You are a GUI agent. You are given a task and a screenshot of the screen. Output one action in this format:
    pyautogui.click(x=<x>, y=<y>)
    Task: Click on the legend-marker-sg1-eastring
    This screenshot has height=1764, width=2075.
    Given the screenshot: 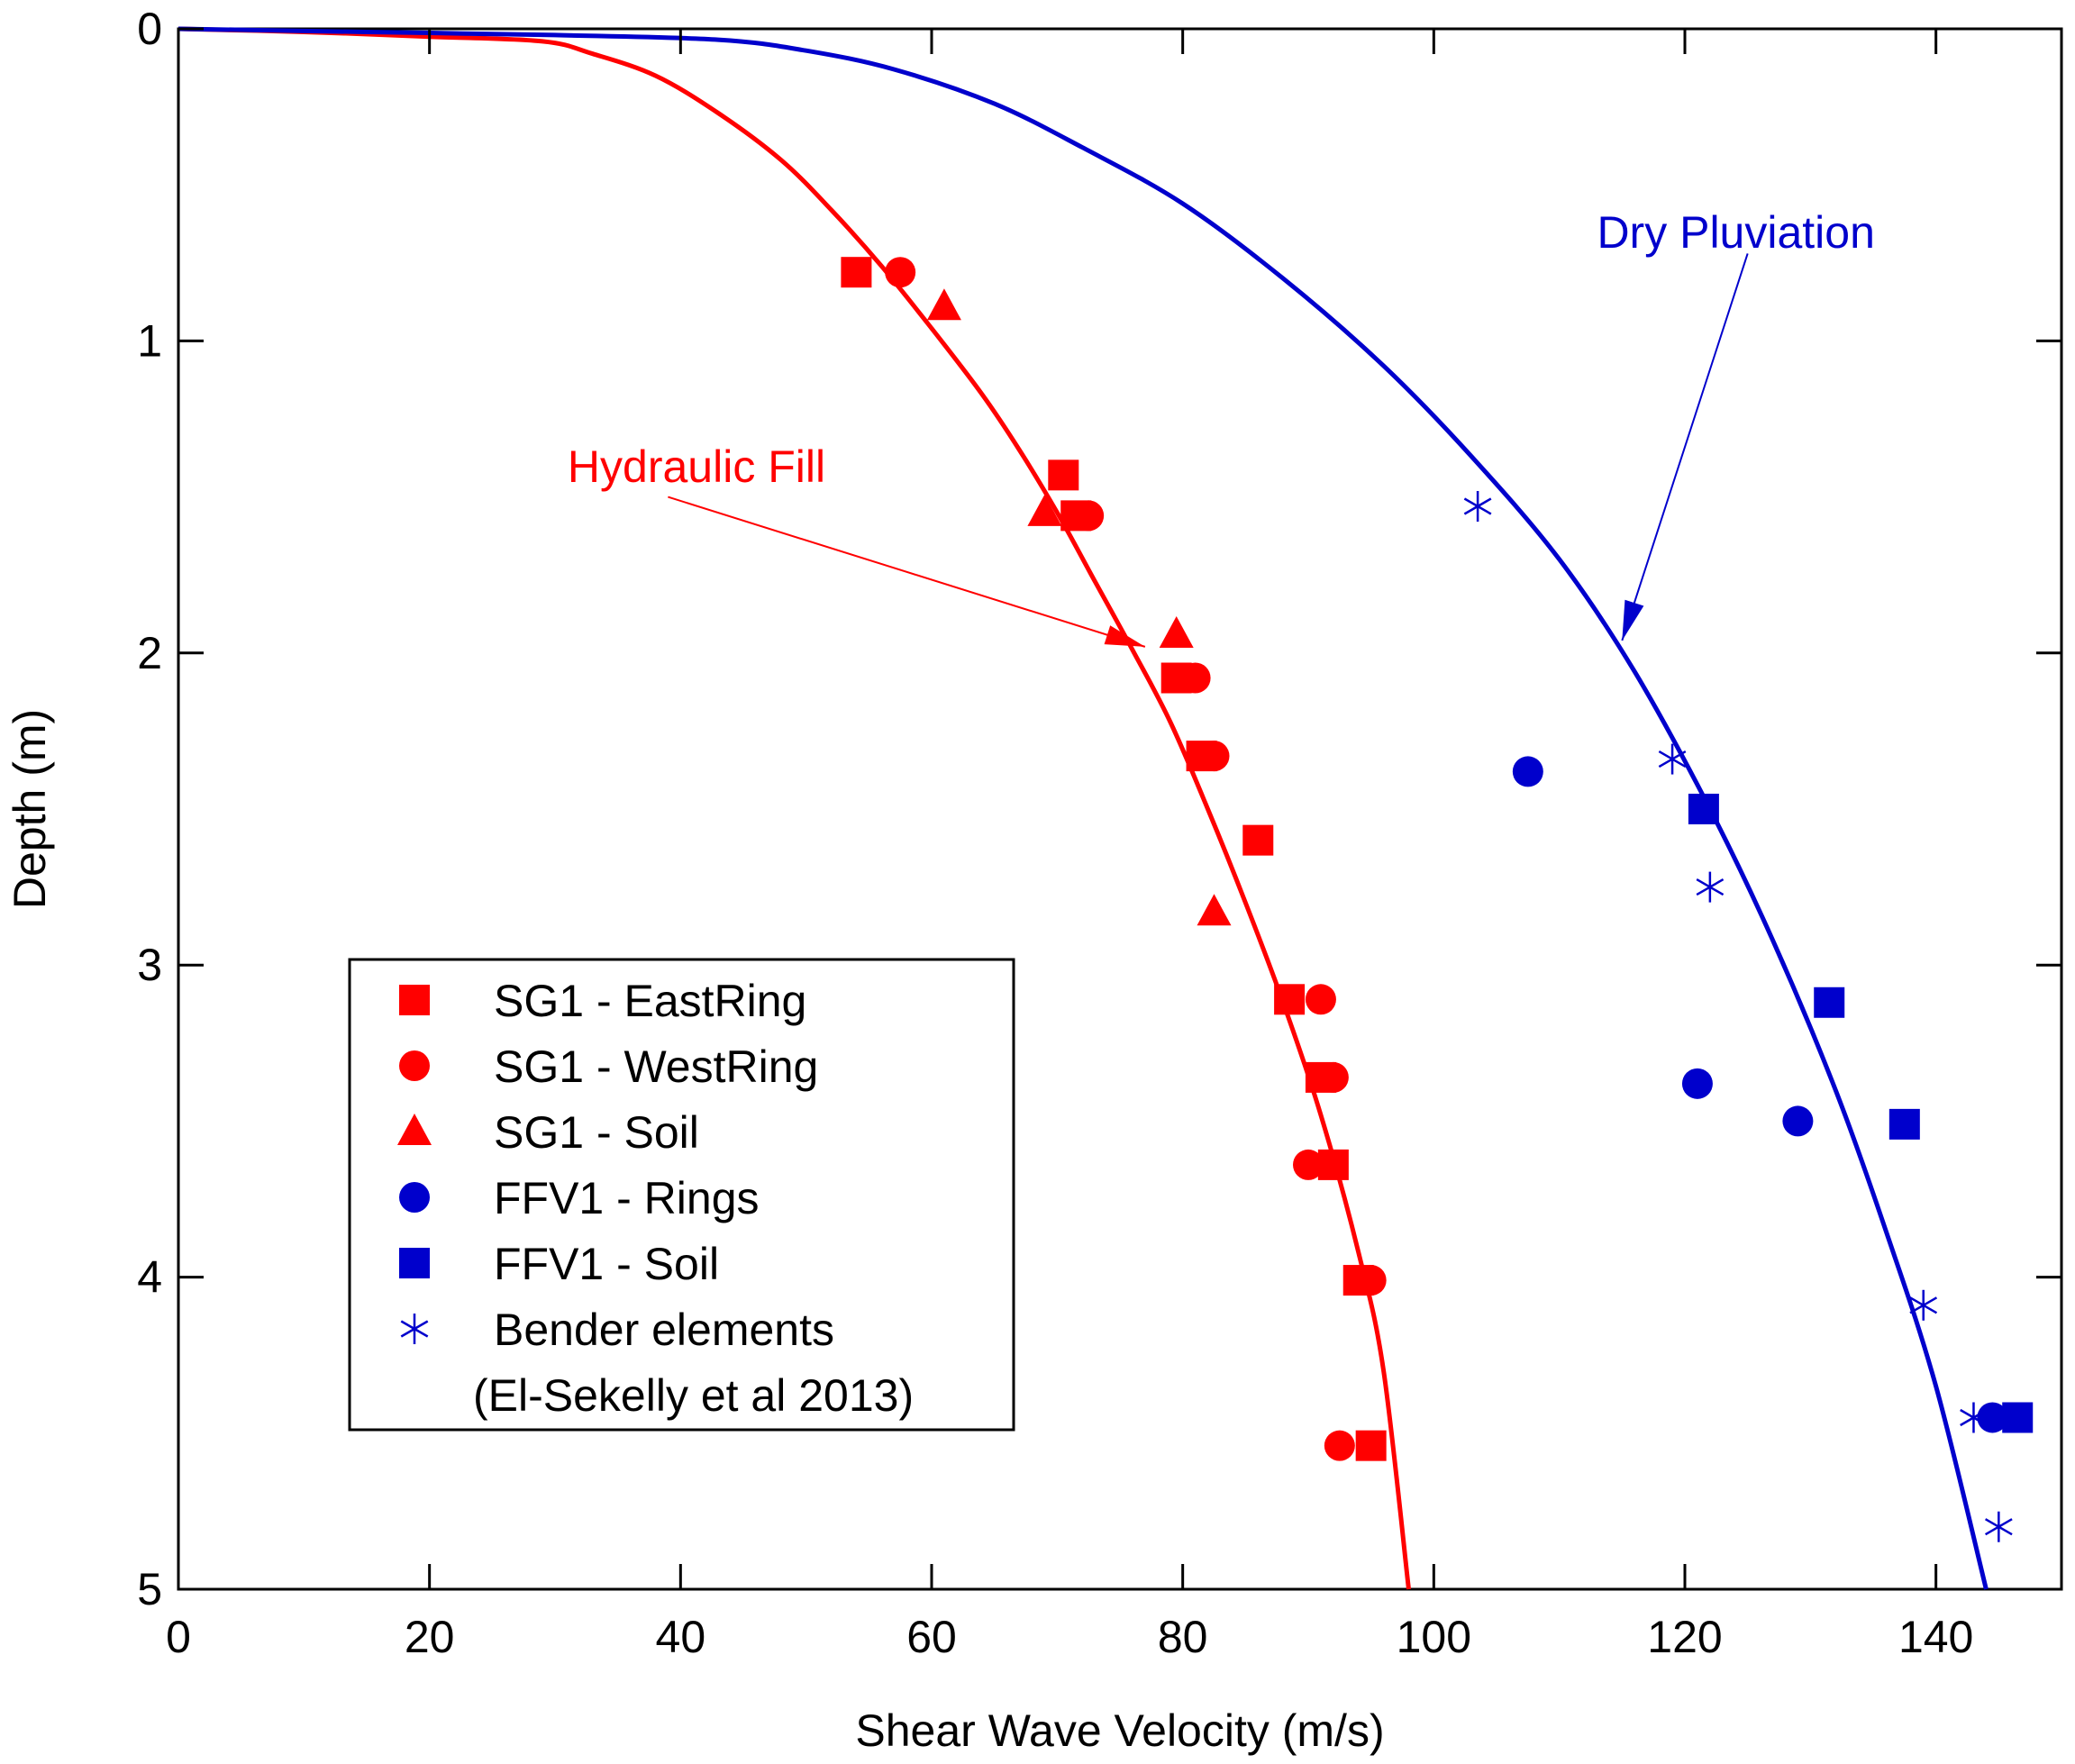 What is the action you would take?
    pyautogui.click(x=414, y=1000)
    